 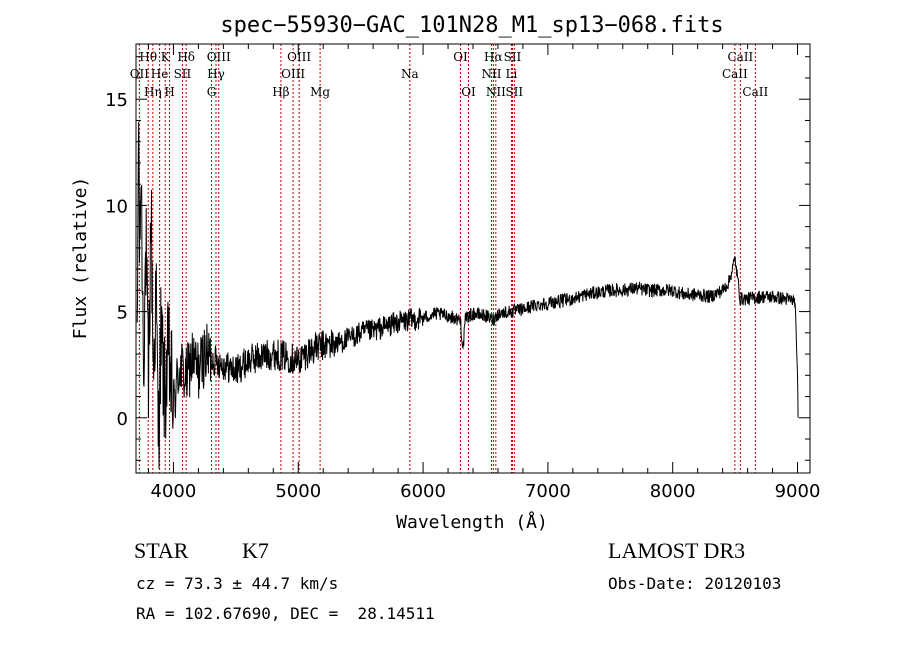 I want to click on y-tick-label: 15, so click(x=116, y=100).